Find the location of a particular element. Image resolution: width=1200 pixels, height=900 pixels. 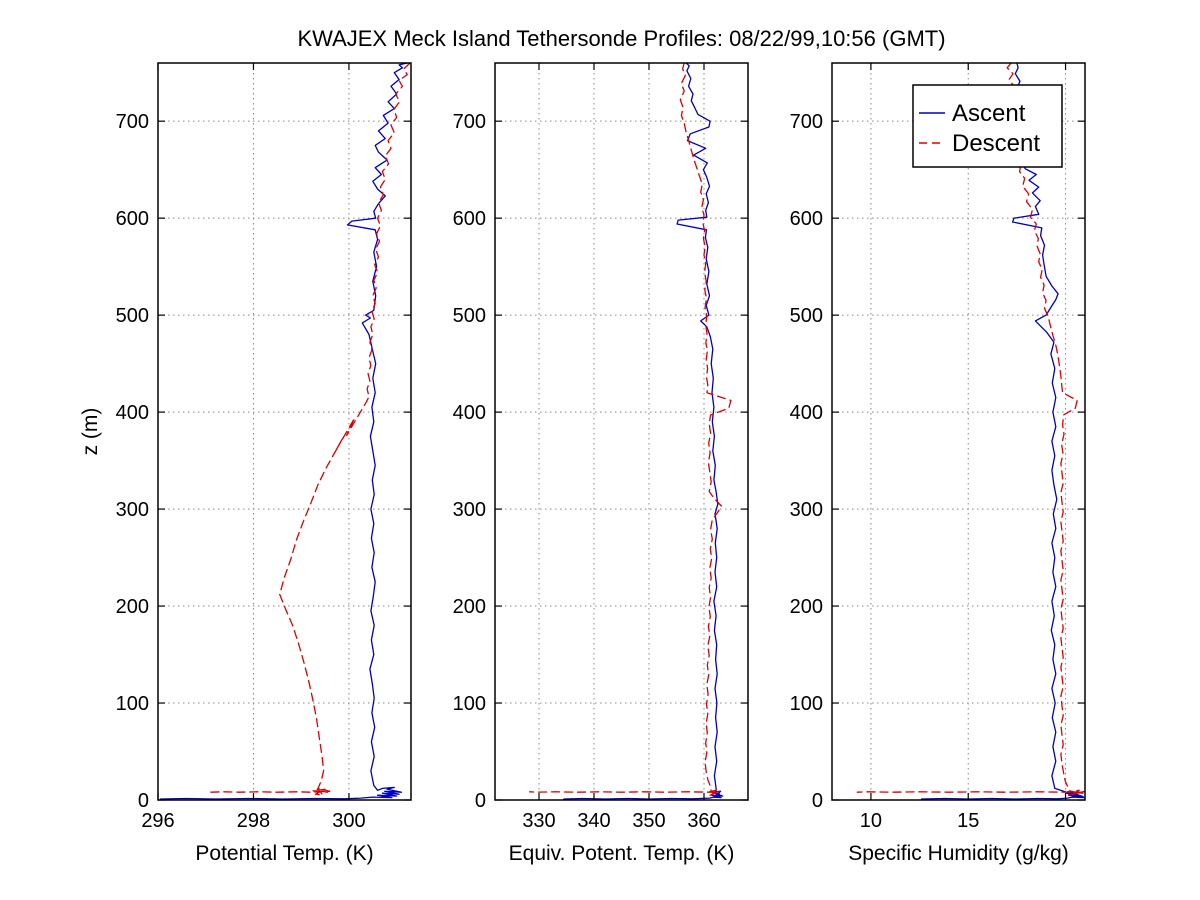

x-tick-label: 298 is located at coordinates (253, 821).